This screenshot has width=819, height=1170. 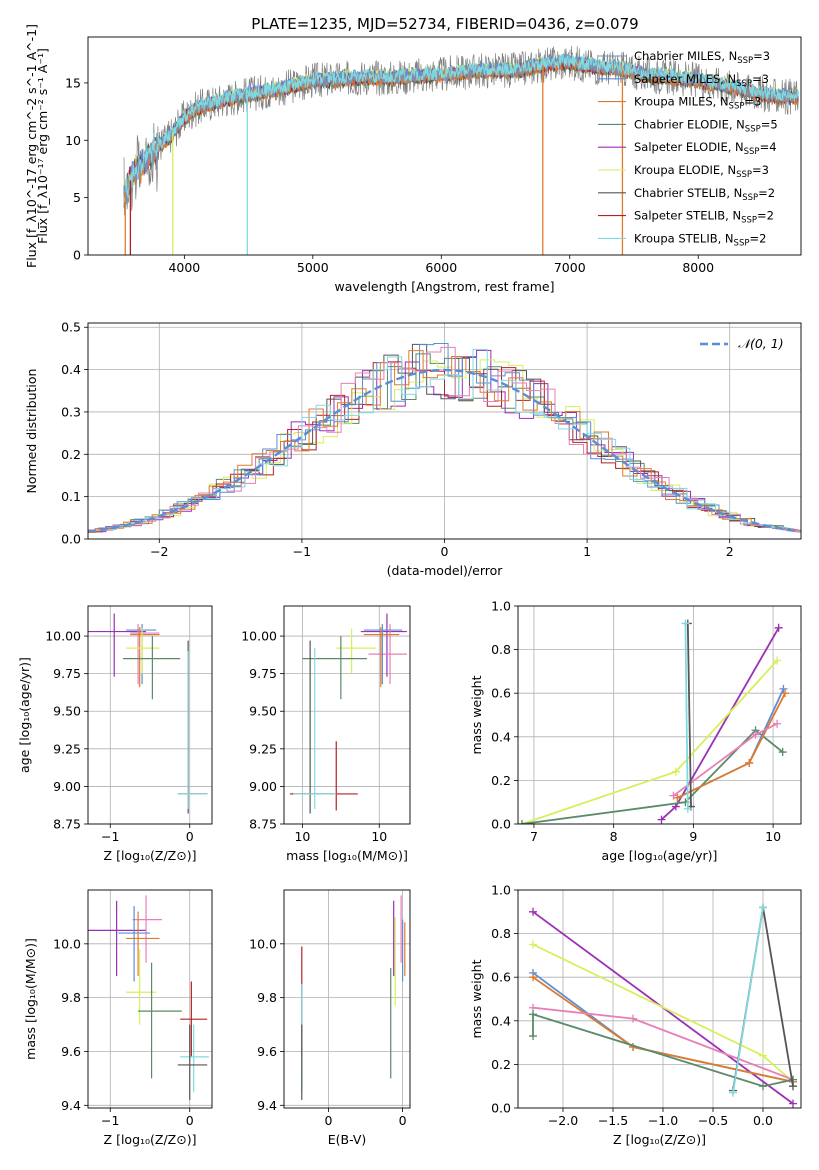 What do you see at coordinates (71, 496) in the screenshot?
I see `y-tick-label: 0.1` at bounding box center [71, 496].